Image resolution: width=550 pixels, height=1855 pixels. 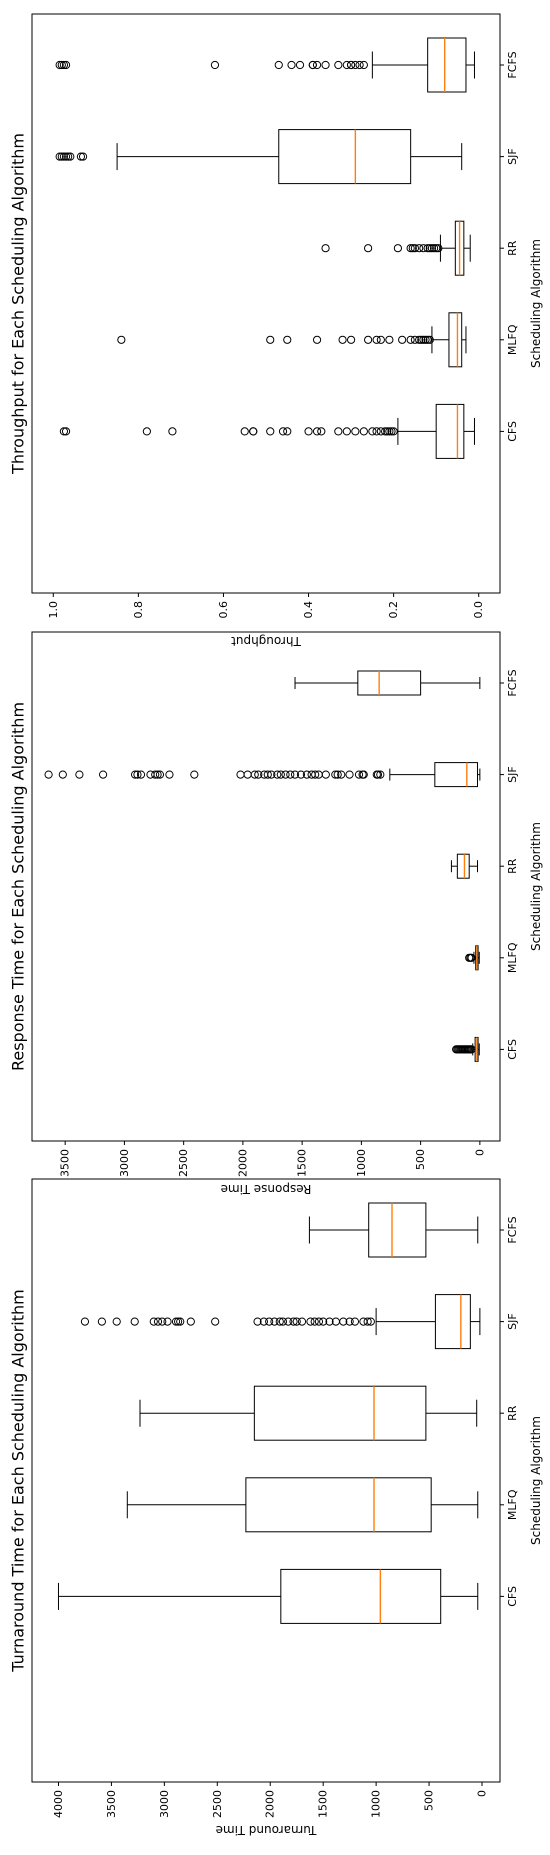 What do you see at coordinates (124, 1163) in the screenshot?
I see `y-tick-label: 3000` at bounding box center [124, 1163].